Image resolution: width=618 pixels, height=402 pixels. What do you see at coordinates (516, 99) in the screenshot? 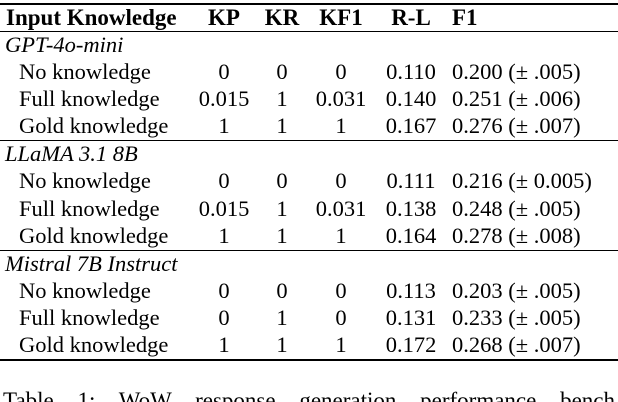
I see `f1-value: 0.251 (± .006)` at bounding box center [516, 99].